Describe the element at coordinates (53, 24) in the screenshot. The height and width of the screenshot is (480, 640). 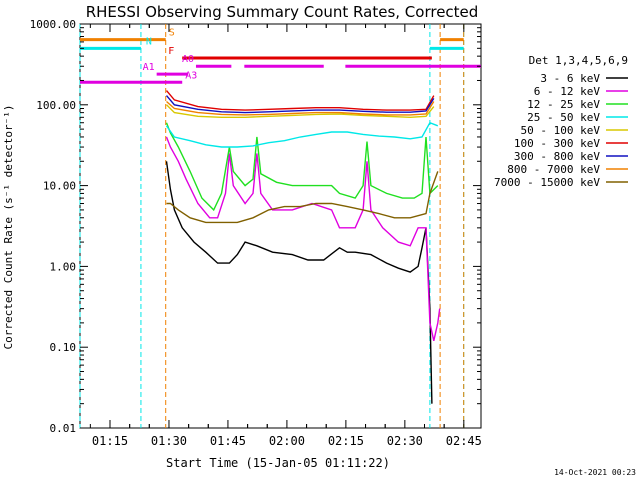
I see `y-tick-label: 1000.00` at that location.